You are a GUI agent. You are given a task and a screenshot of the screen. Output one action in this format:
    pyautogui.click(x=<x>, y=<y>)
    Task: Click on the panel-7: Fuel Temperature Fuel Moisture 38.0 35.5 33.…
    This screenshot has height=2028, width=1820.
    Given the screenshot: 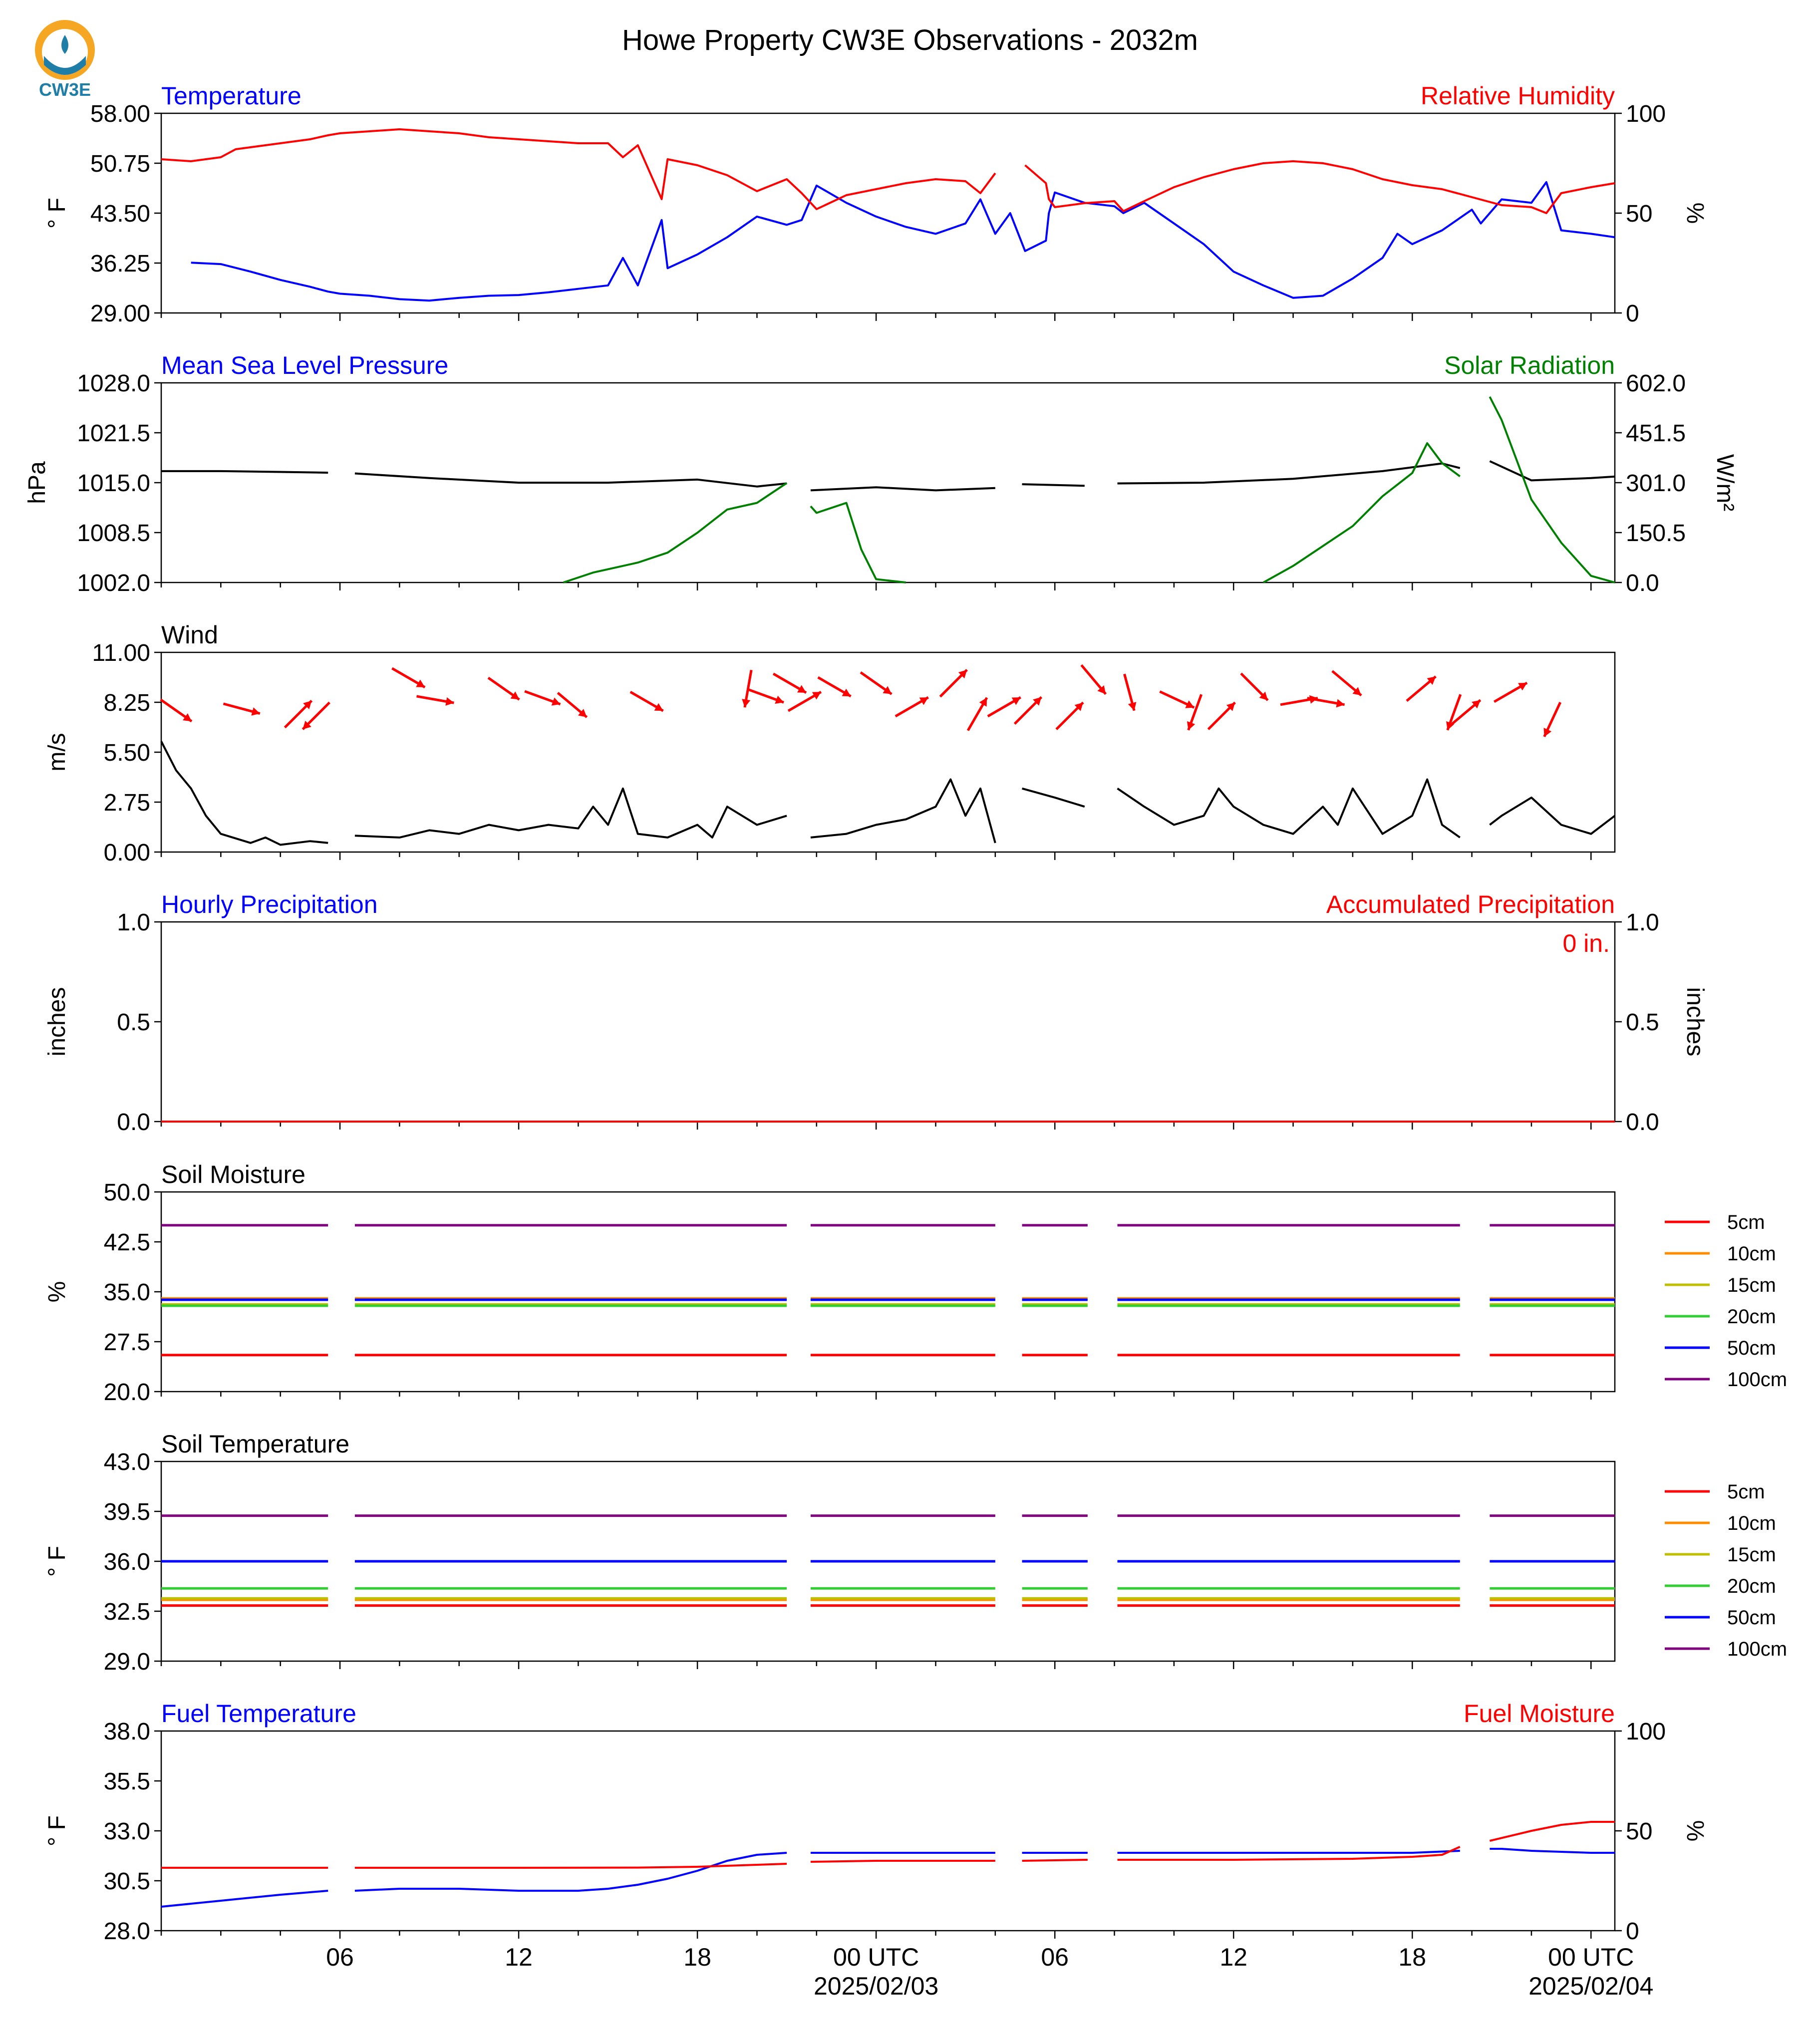 What is the action you would take?
    pyautogui.click(x=876, y=1822)
    